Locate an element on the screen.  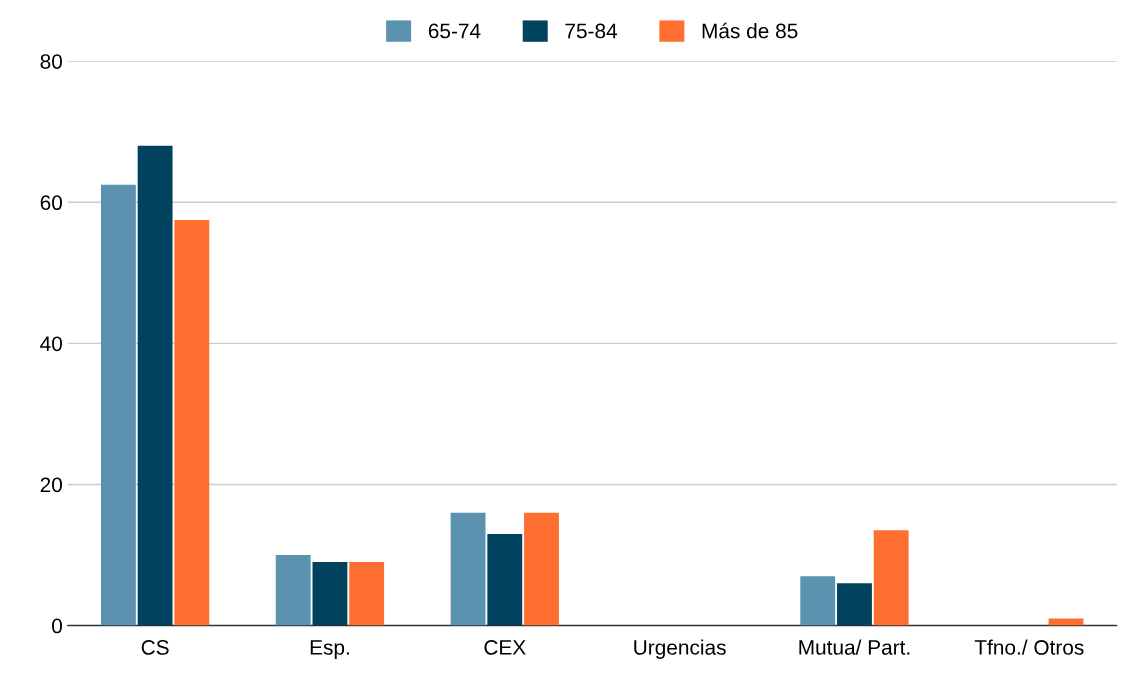
y-tick-label: 80 is located at coordinates (51, 61).